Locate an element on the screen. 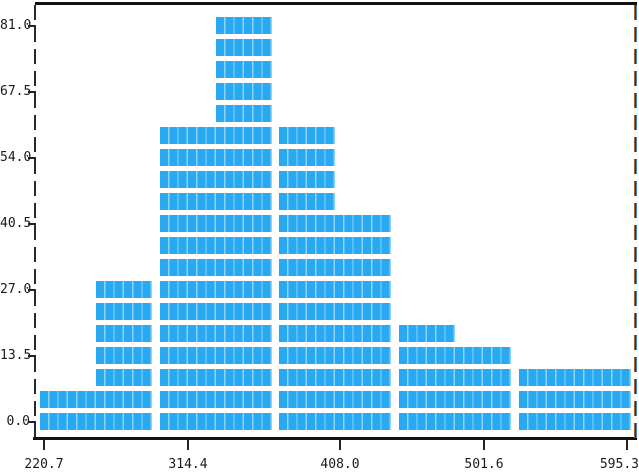 The image size is (639, 475). y-tick-label: 81.0 is located at coordinates (16, 25).